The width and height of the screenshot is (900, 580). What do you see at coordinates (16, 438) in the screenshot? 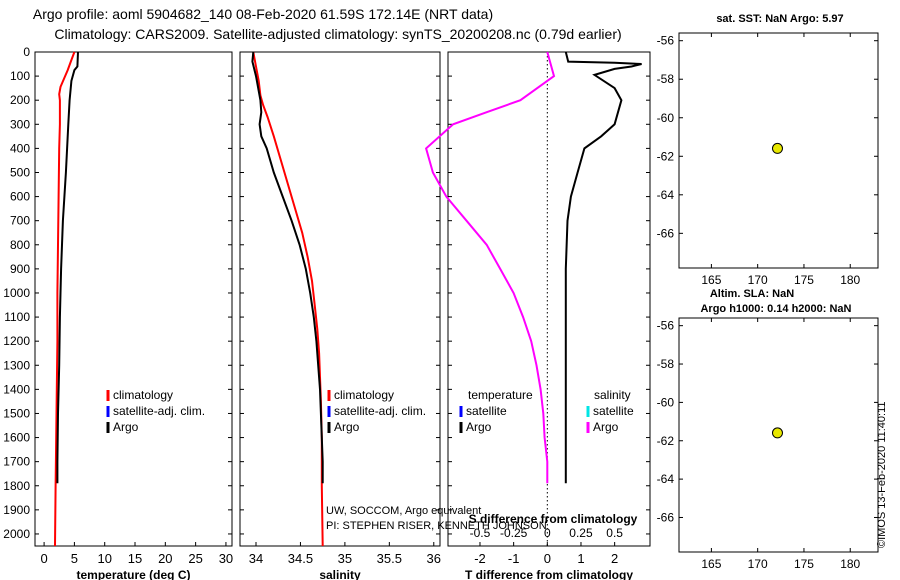
I see `depth-tick-label: 1600` at bounding box center [16, 438].